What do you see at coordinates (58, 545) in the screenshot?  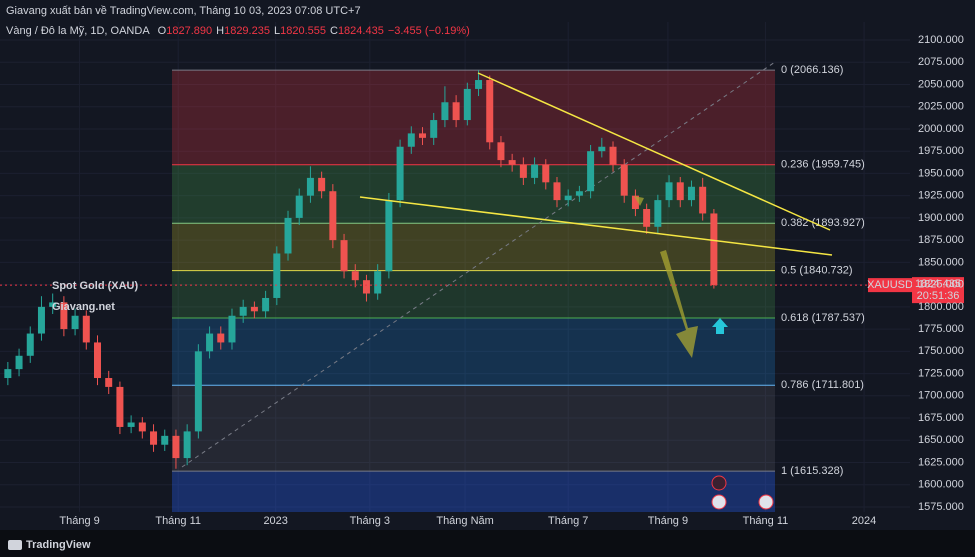 I see `brand: TradingView` at bounding box center [58, 545].